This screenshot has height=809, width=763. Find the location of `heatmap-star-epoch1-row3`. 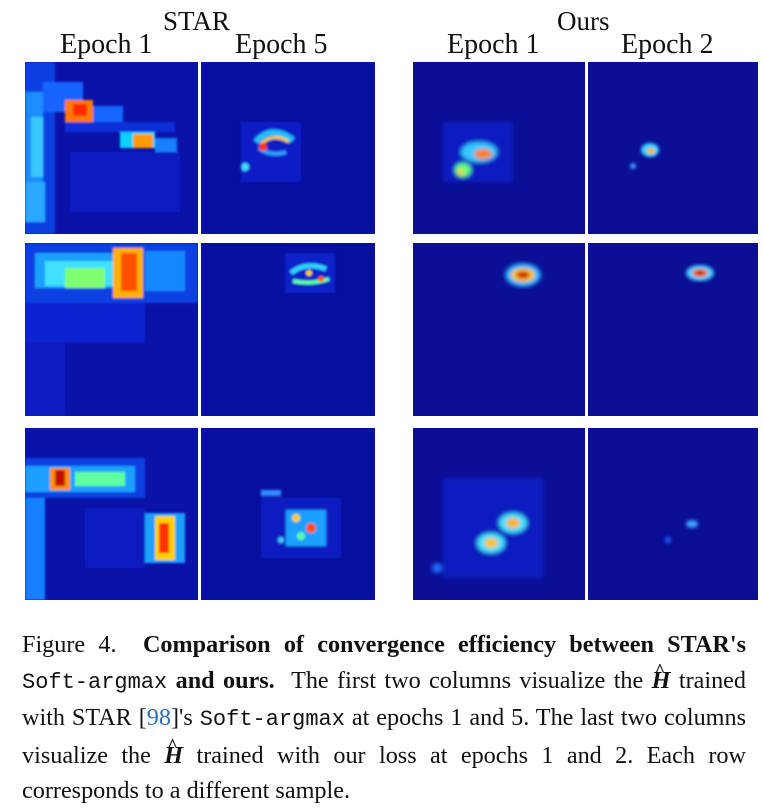

heatmap-star-epoch1-row3 is located at coordinates (111, 514).